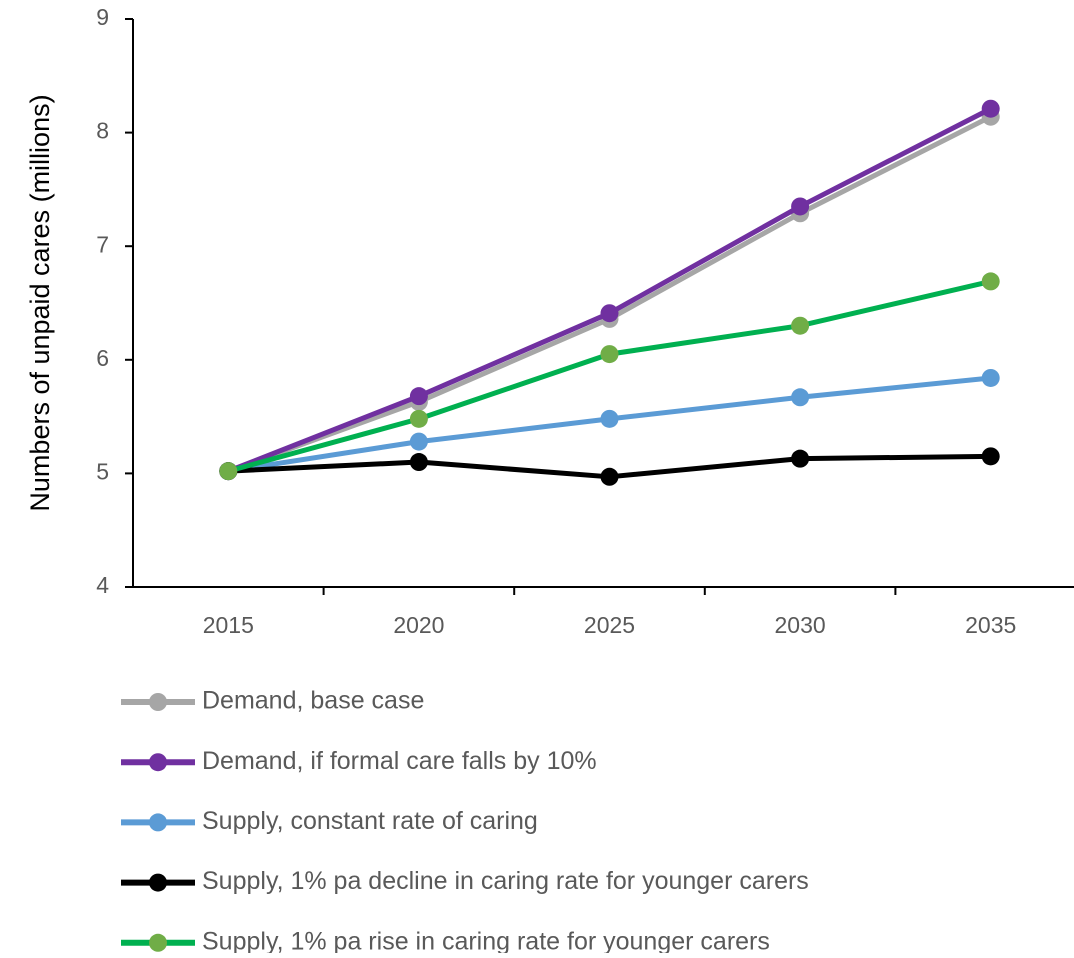  What do you see at coordinates (102, 17) in the screenshot?
I see `y-tick-label: 9` at bounding box center [102, 17].